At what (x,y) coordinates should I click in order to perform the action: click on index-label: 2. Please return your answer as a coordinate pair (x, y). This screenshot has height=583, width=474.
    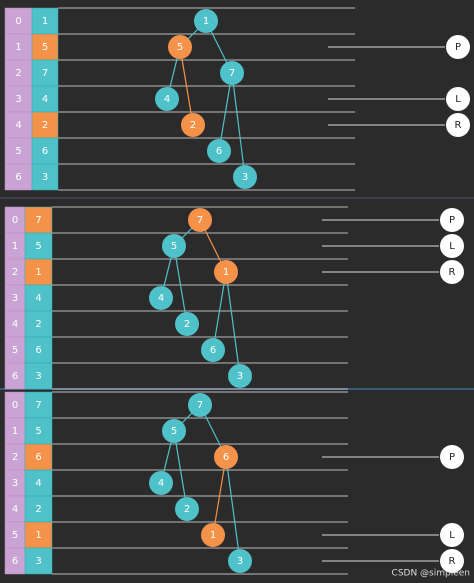
    Looking at the image, I should click on (18, 73).